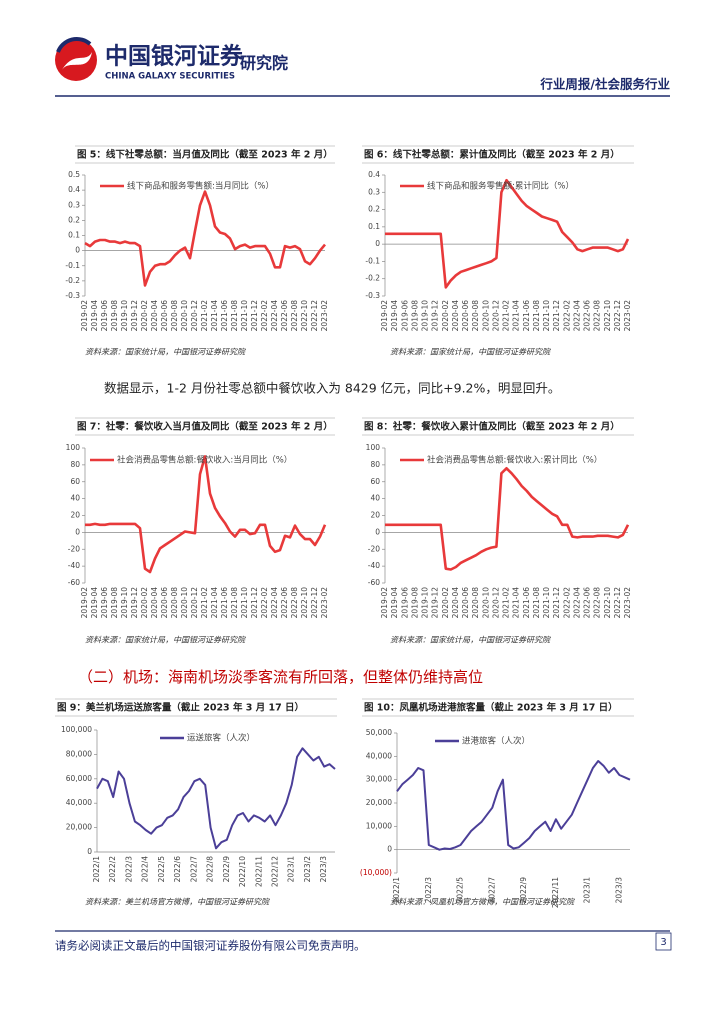  What do you see at coordinates (555, 892) in the screenshot?
I see `x-tick-label: 2022/11` at bounding box center [555, 892].